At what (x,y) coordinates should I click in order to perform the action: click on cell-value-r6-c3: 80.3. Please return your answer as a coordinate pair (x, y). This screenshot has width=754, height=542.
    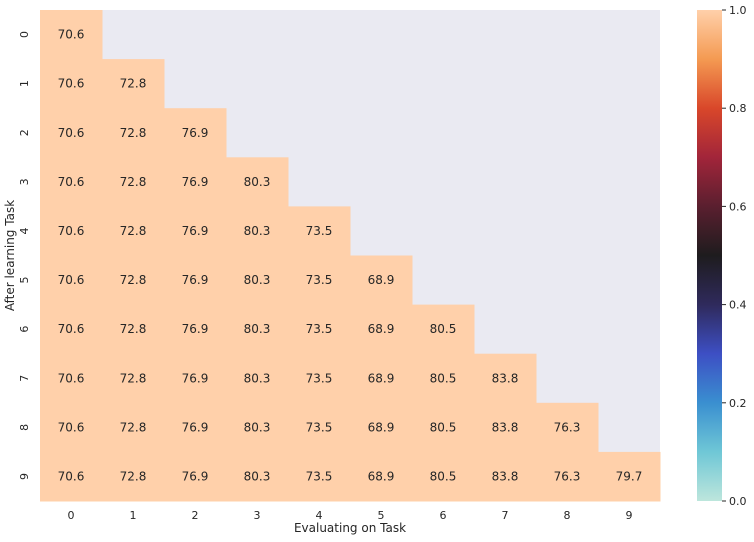
    Looking at the image, I should click on (257, 329).